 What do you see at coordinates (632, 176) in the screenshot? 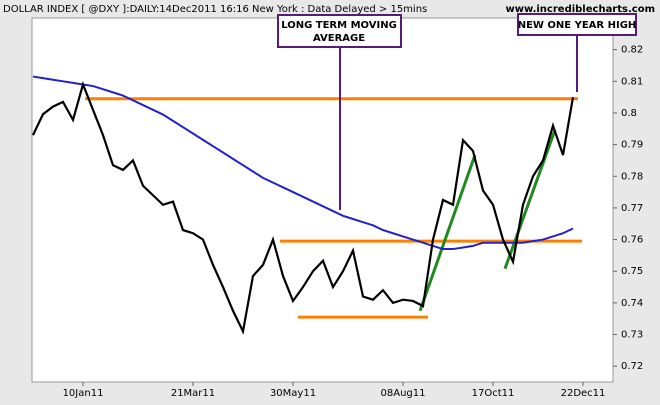
I see `y-tick-label: 0.78` at bounding box center [632, 176].